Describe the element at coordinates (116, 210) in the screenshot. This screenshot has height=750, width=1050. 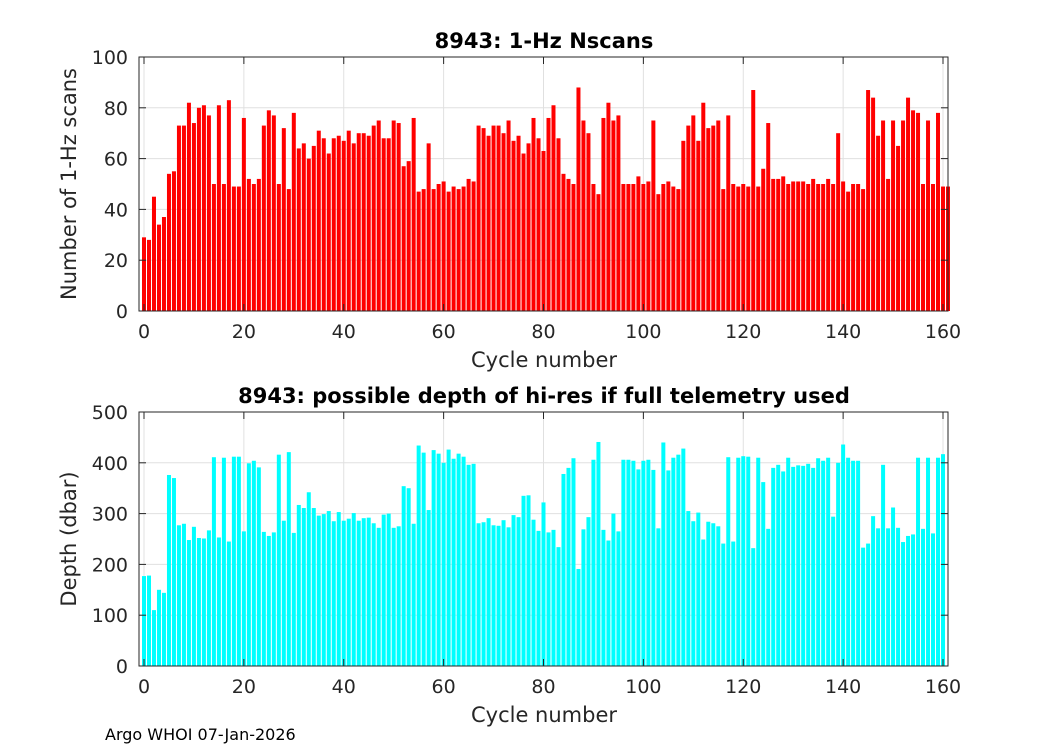
I see `y-tick-label: 40` at that location.